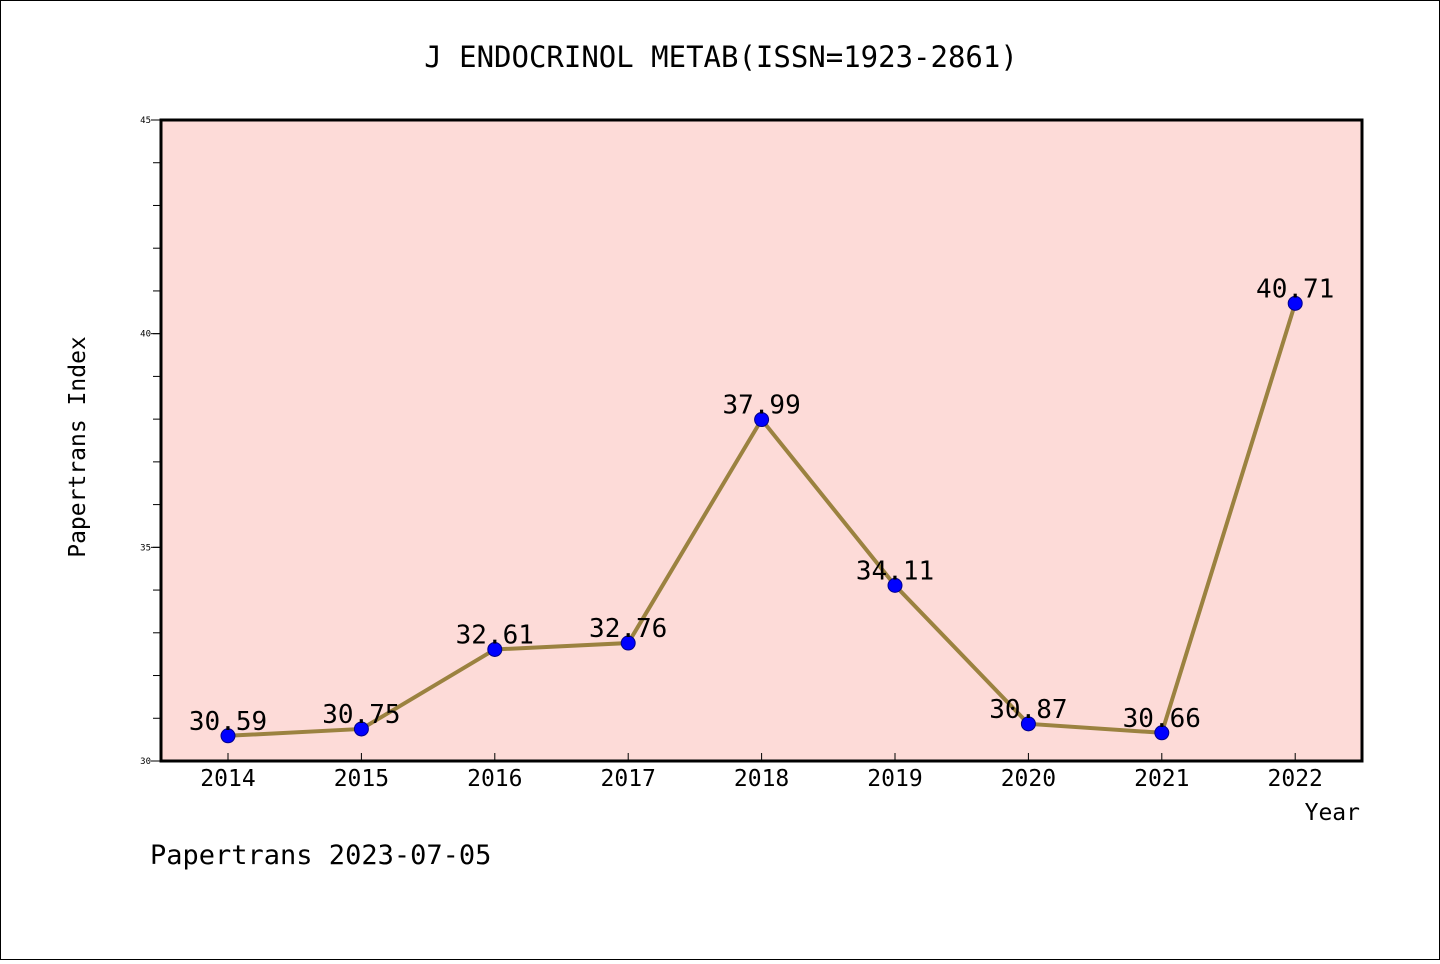 Image resolution: width=1440 pixels, height=964 pixels. I want to click on x-tick-label: 2022, so click(1295, 779).